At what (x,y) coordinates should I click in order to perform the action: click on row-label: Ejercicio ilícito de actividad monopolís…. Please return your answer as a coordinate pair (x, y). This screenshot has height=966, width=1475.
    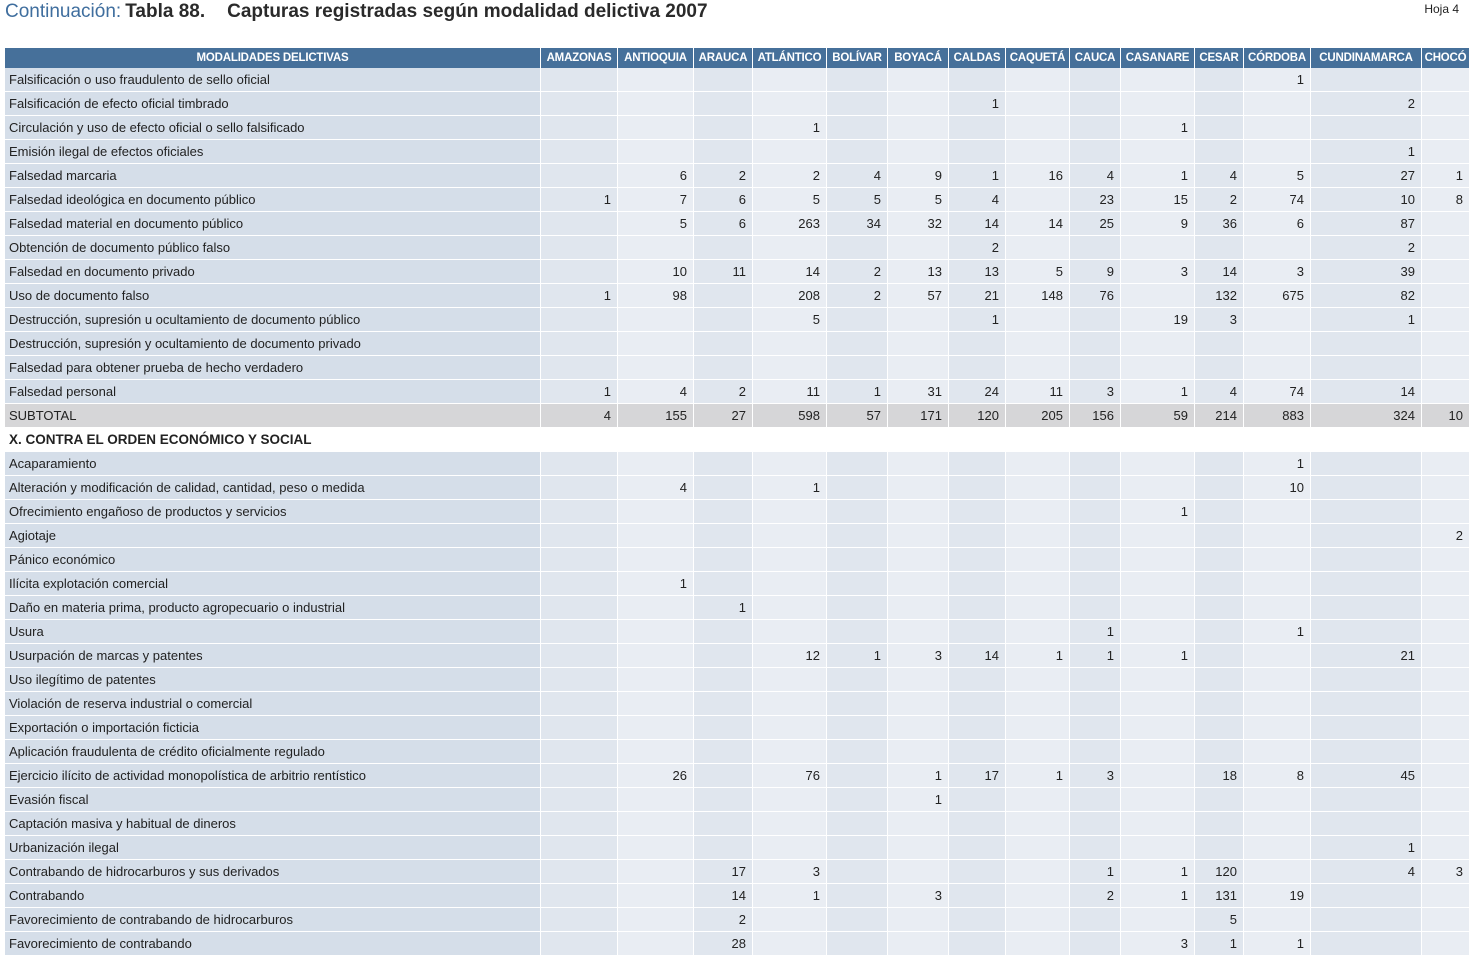
    Looking at the image, I should click on (273, 776).